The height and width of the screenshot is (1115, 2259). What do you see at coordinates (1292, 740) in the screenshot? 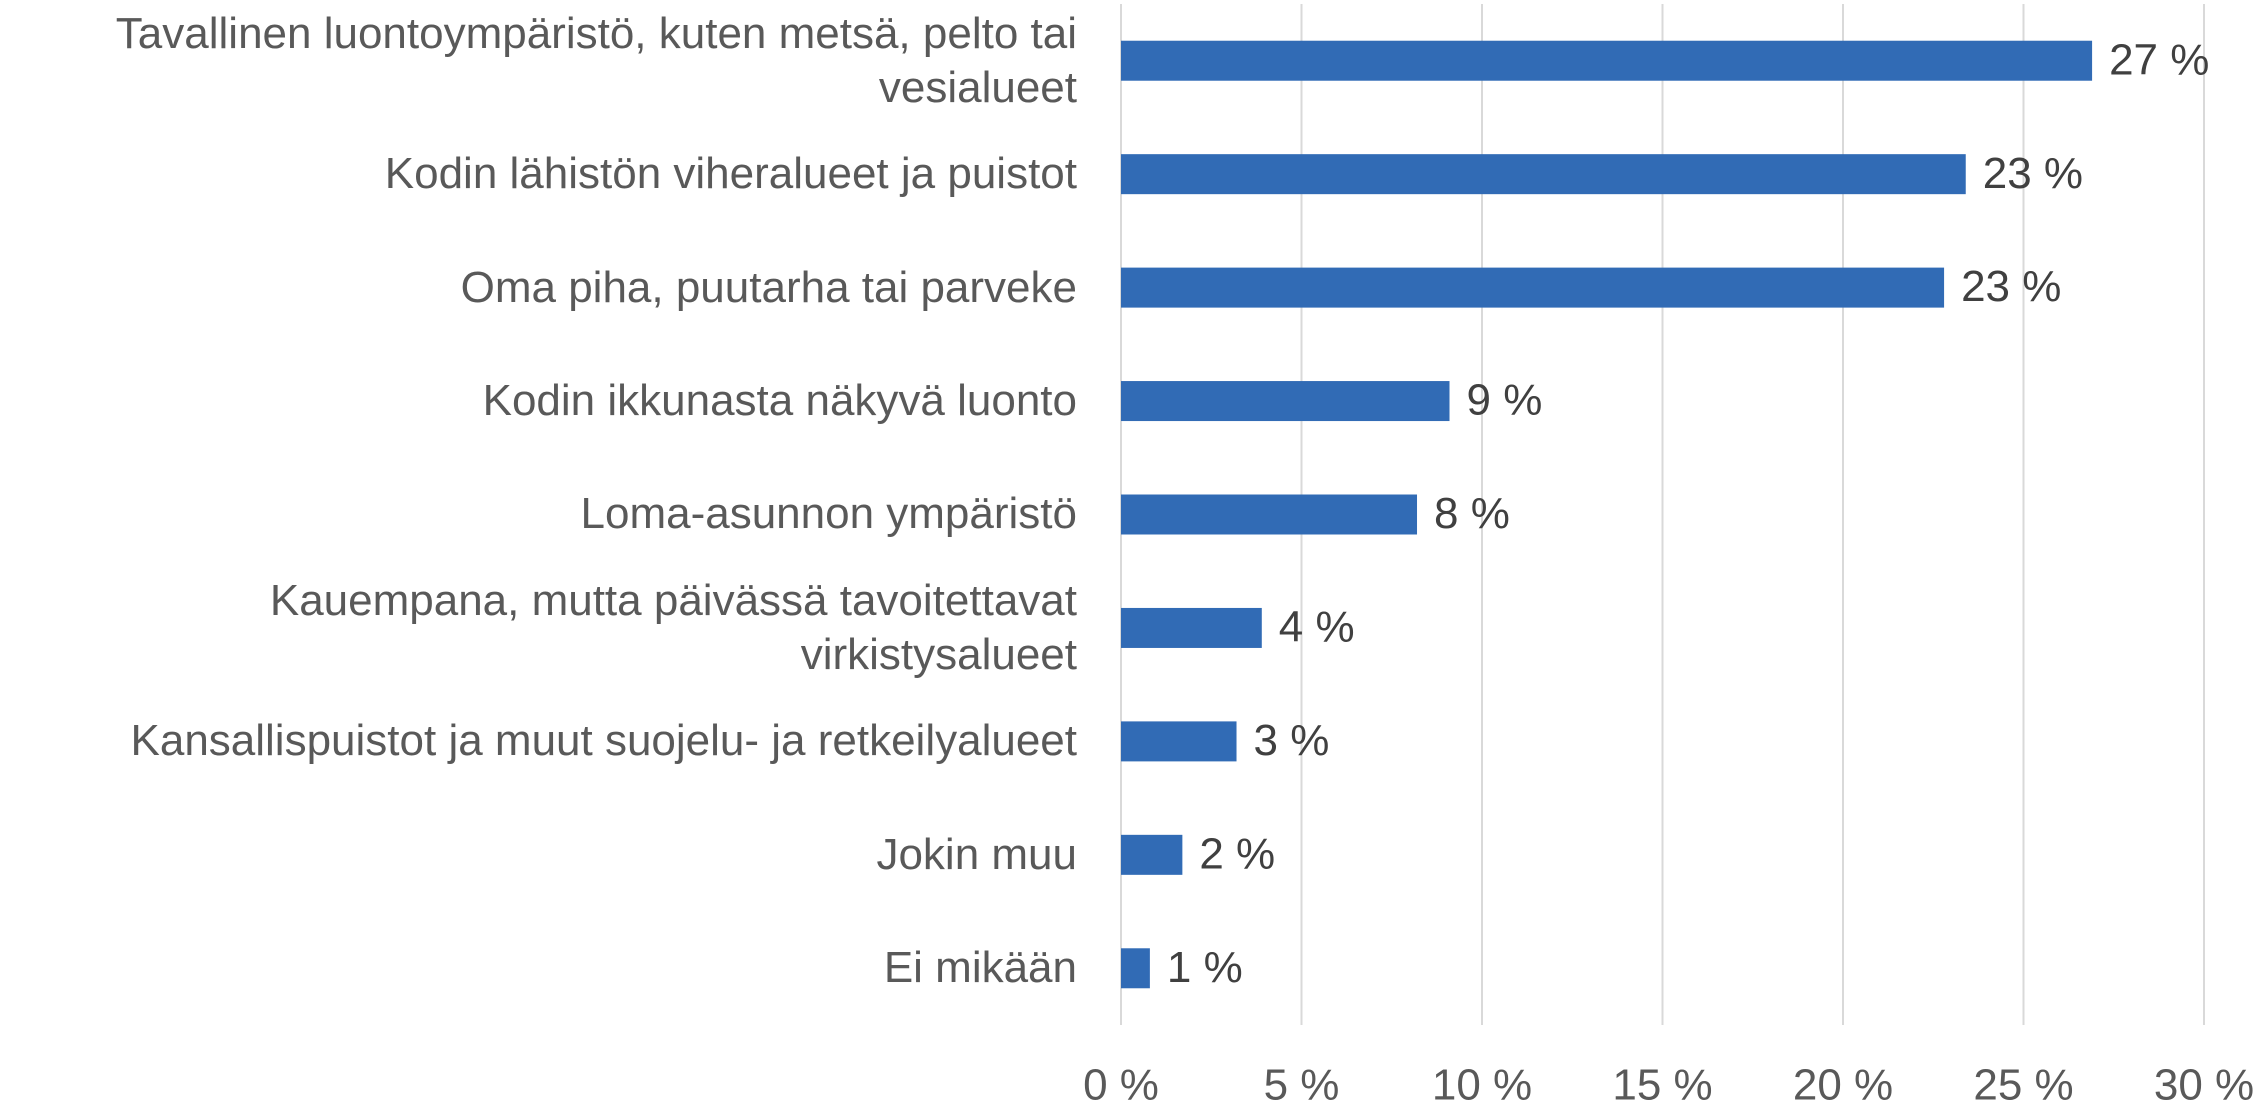
I see `value-label: 3 %` at bounding box center [1292, 740].